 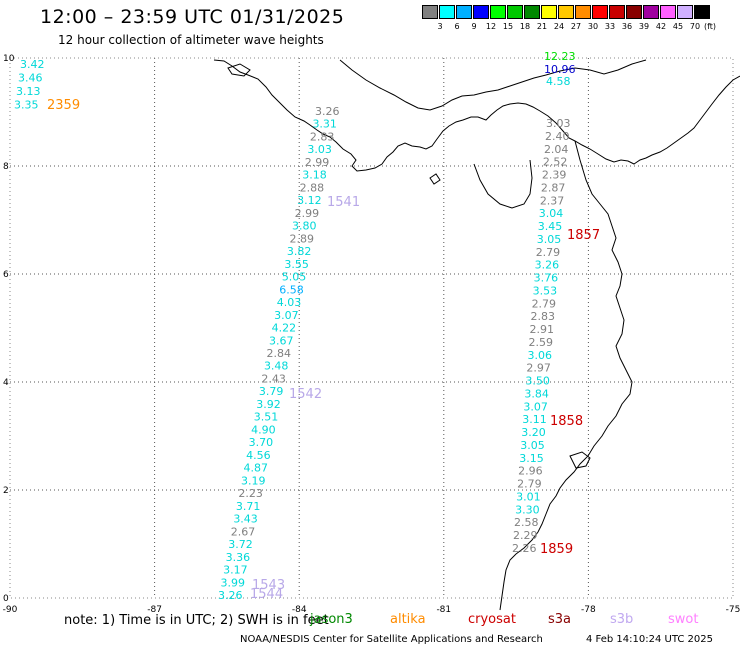 What do you see at coordinates (266, 594) in the screenshot?
I see `track-time-label: 1544` at bounding box center [266, 594].